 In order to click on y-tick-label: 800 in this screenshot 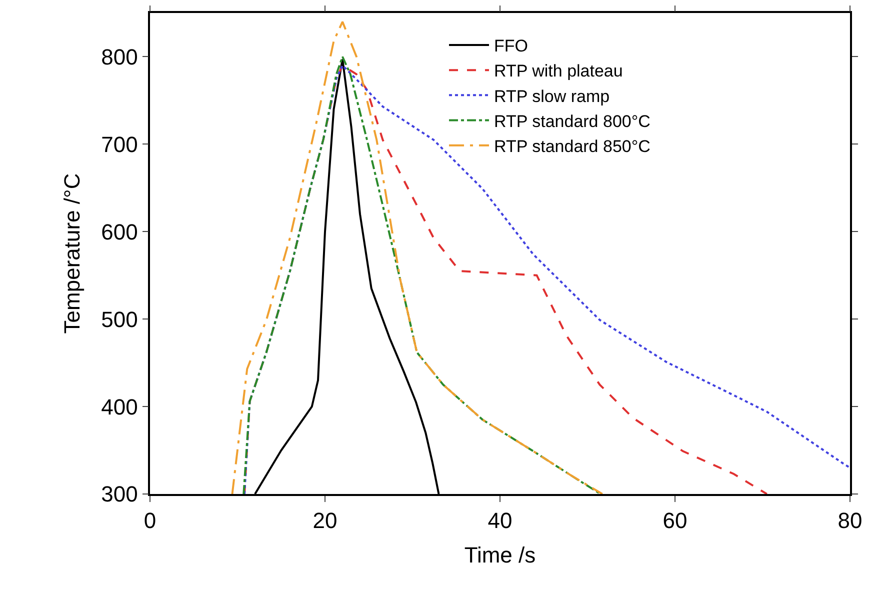, I will do `click(119, 57)`.